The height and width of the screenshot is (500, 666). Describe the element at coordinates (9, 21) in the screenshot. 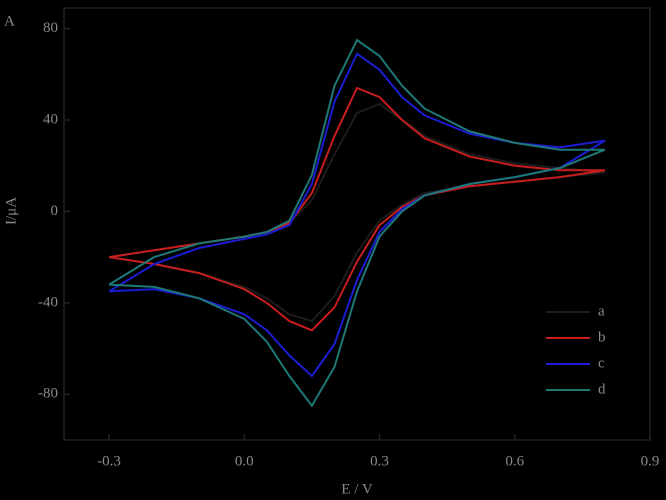

I see `panel-label: A` at that location.